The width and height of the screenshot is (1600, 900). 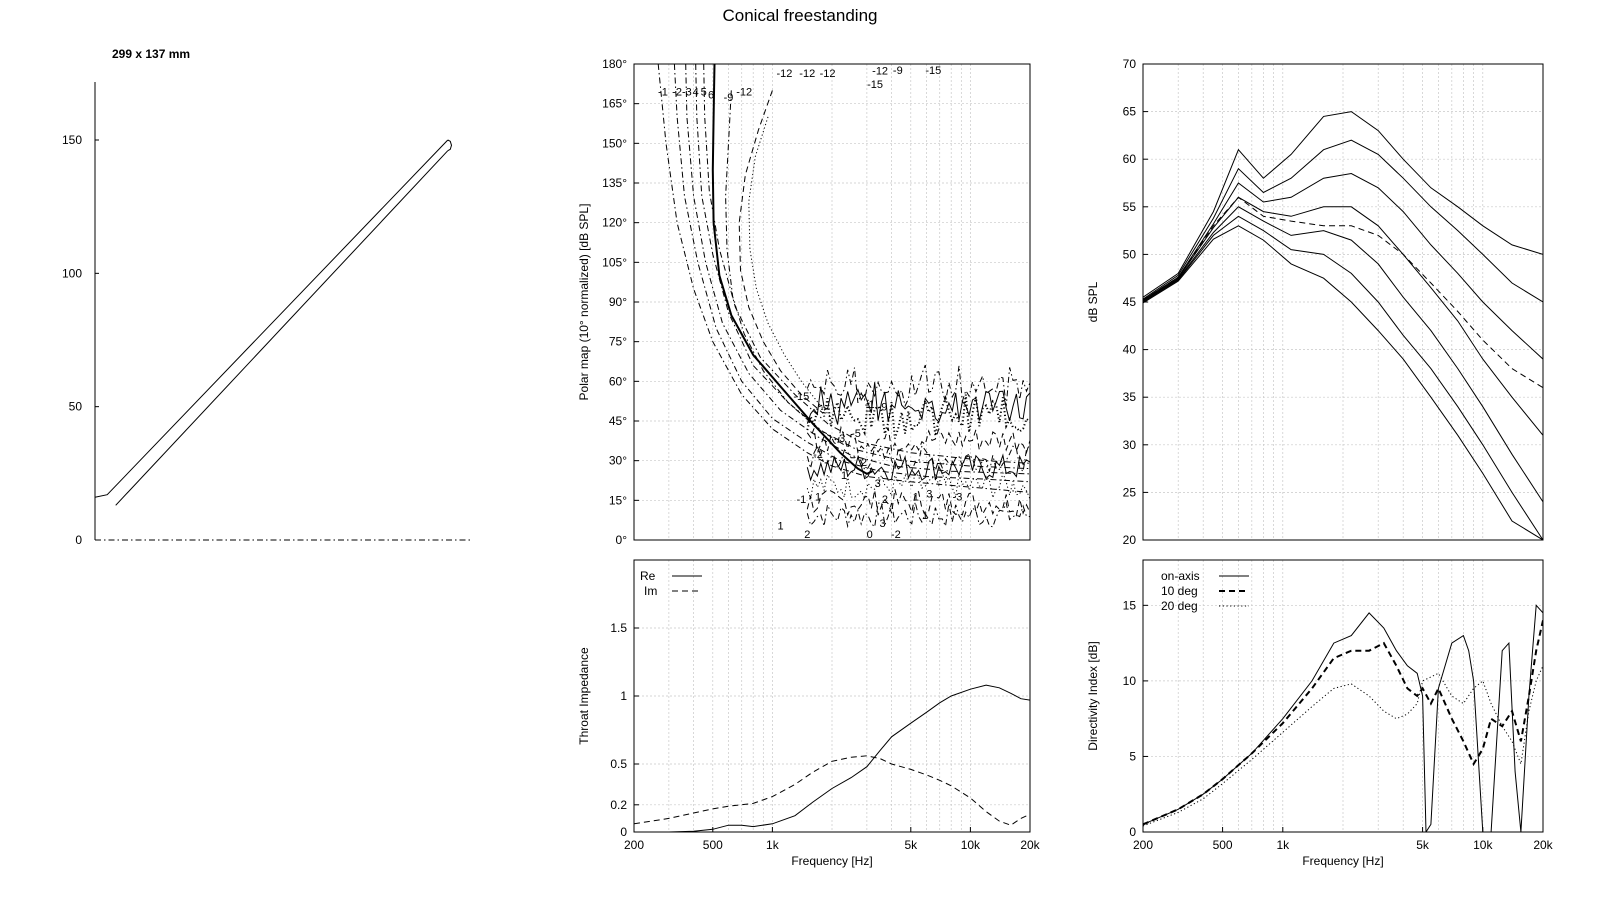 I want to click on profile-wall-cap, so click(x=450, y=145).